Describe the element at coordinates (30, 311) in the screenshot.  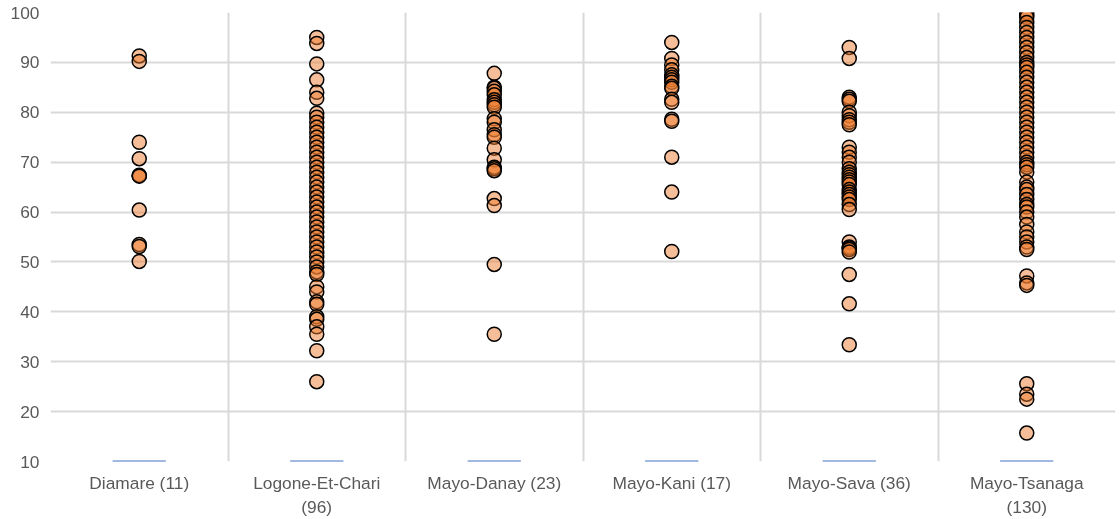
I see `y-tick-label: 40` at that location.